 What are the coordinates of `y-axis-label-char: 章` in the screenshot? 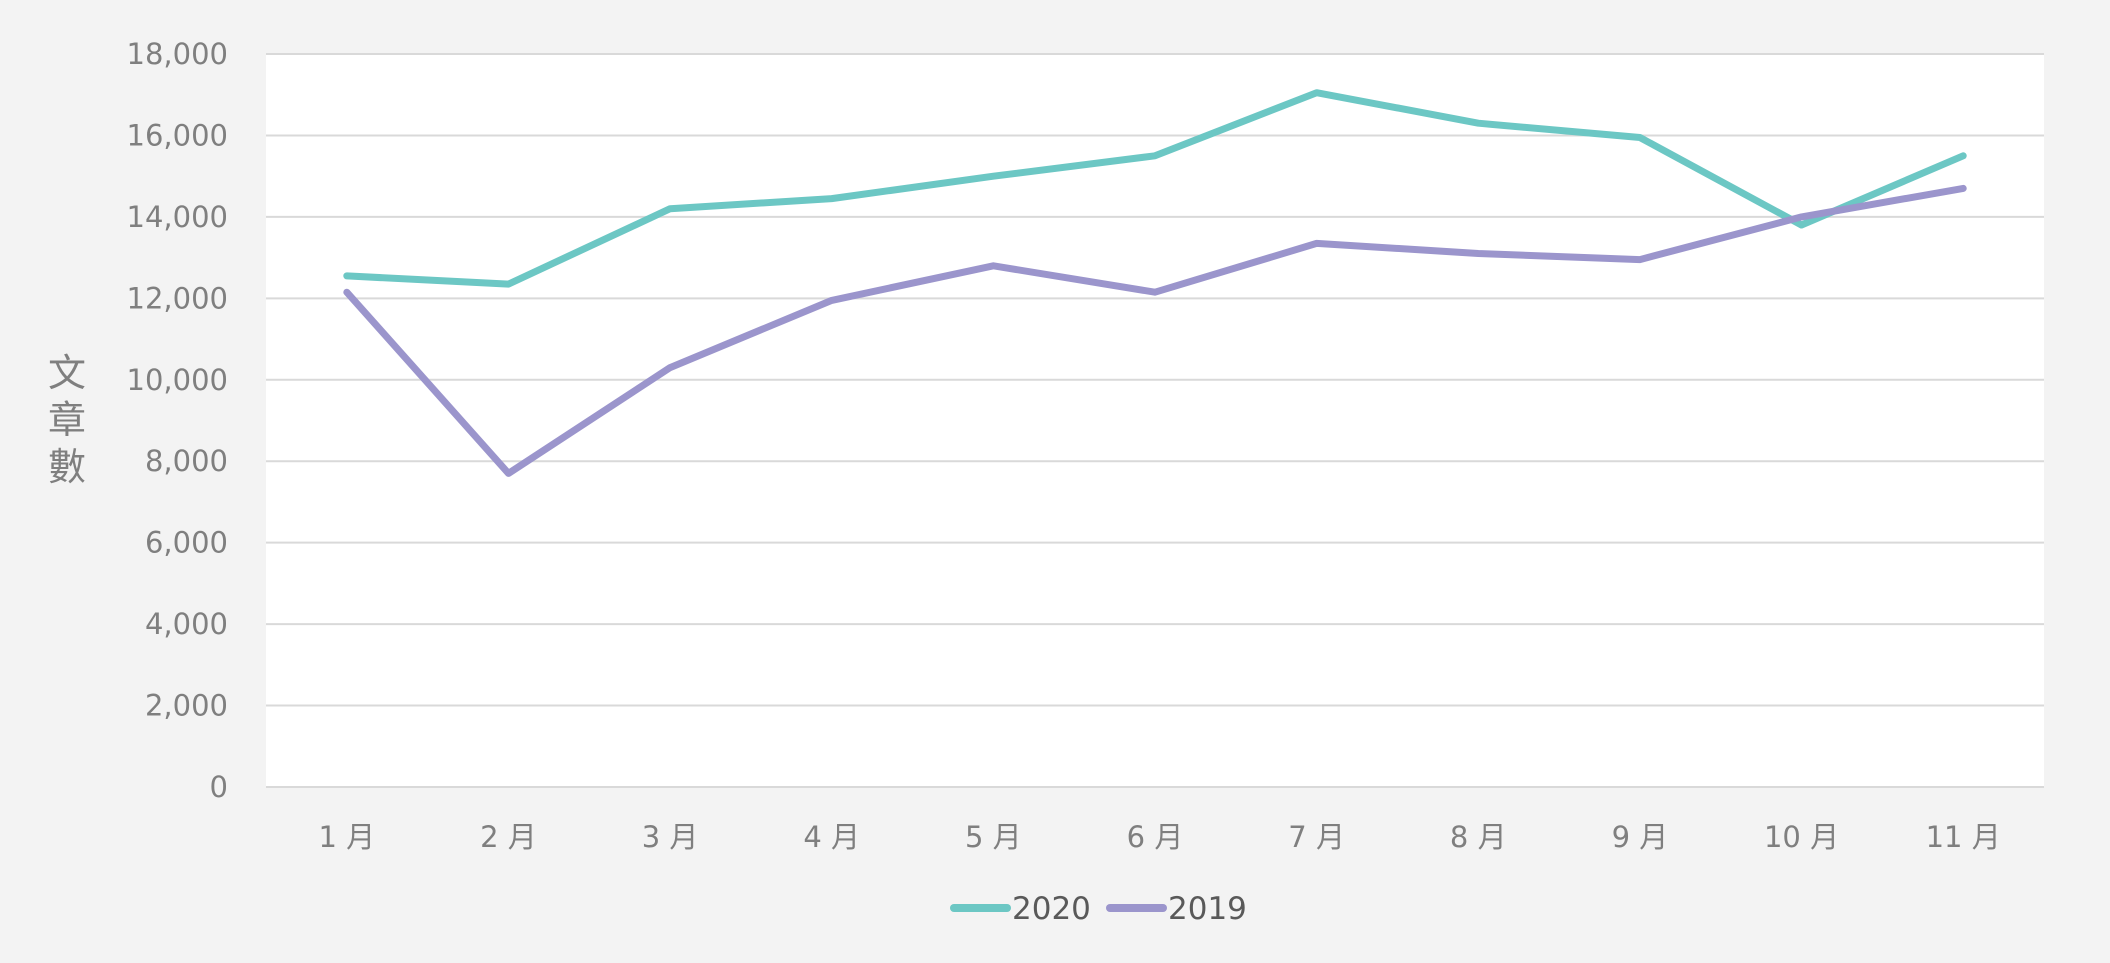 It's located at (67, 420).